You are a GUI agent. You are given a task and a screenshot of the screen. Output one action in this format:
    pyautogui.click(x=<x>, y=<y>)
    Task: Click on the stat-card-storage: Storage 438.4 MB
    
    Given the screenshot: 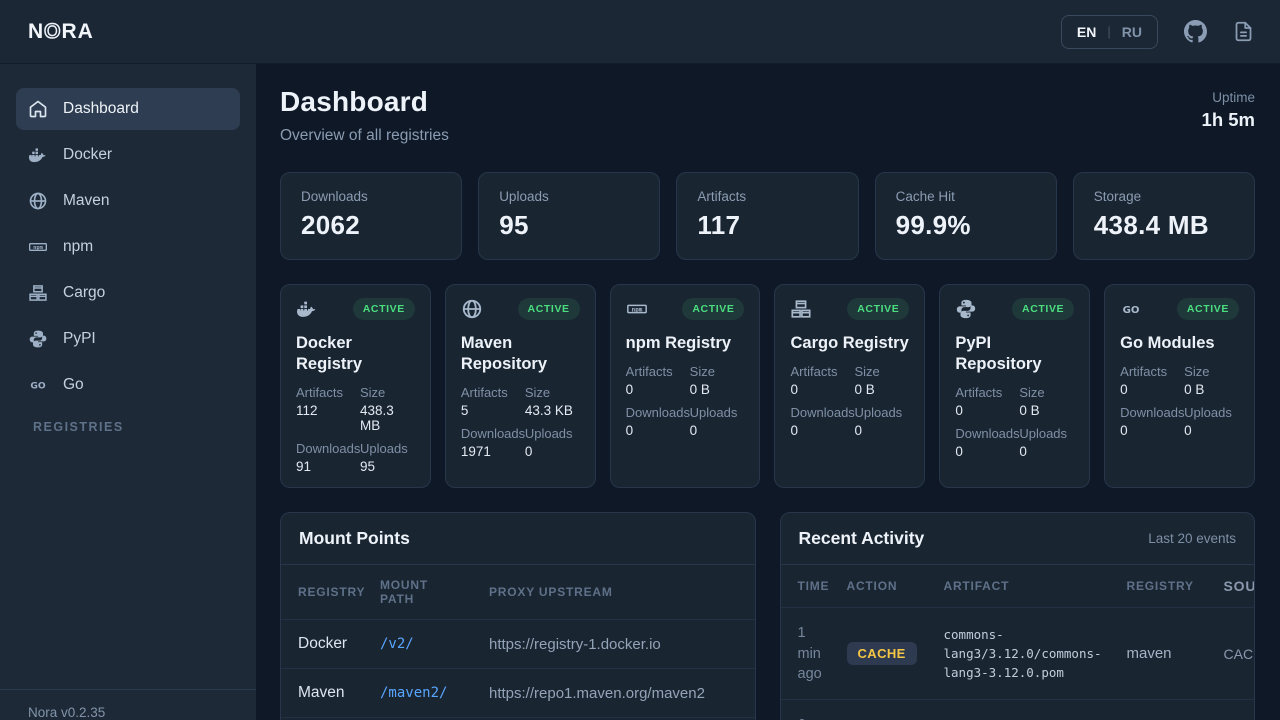 What is the action you would take?
    pyautogui.click(x=1163, y=216)
    